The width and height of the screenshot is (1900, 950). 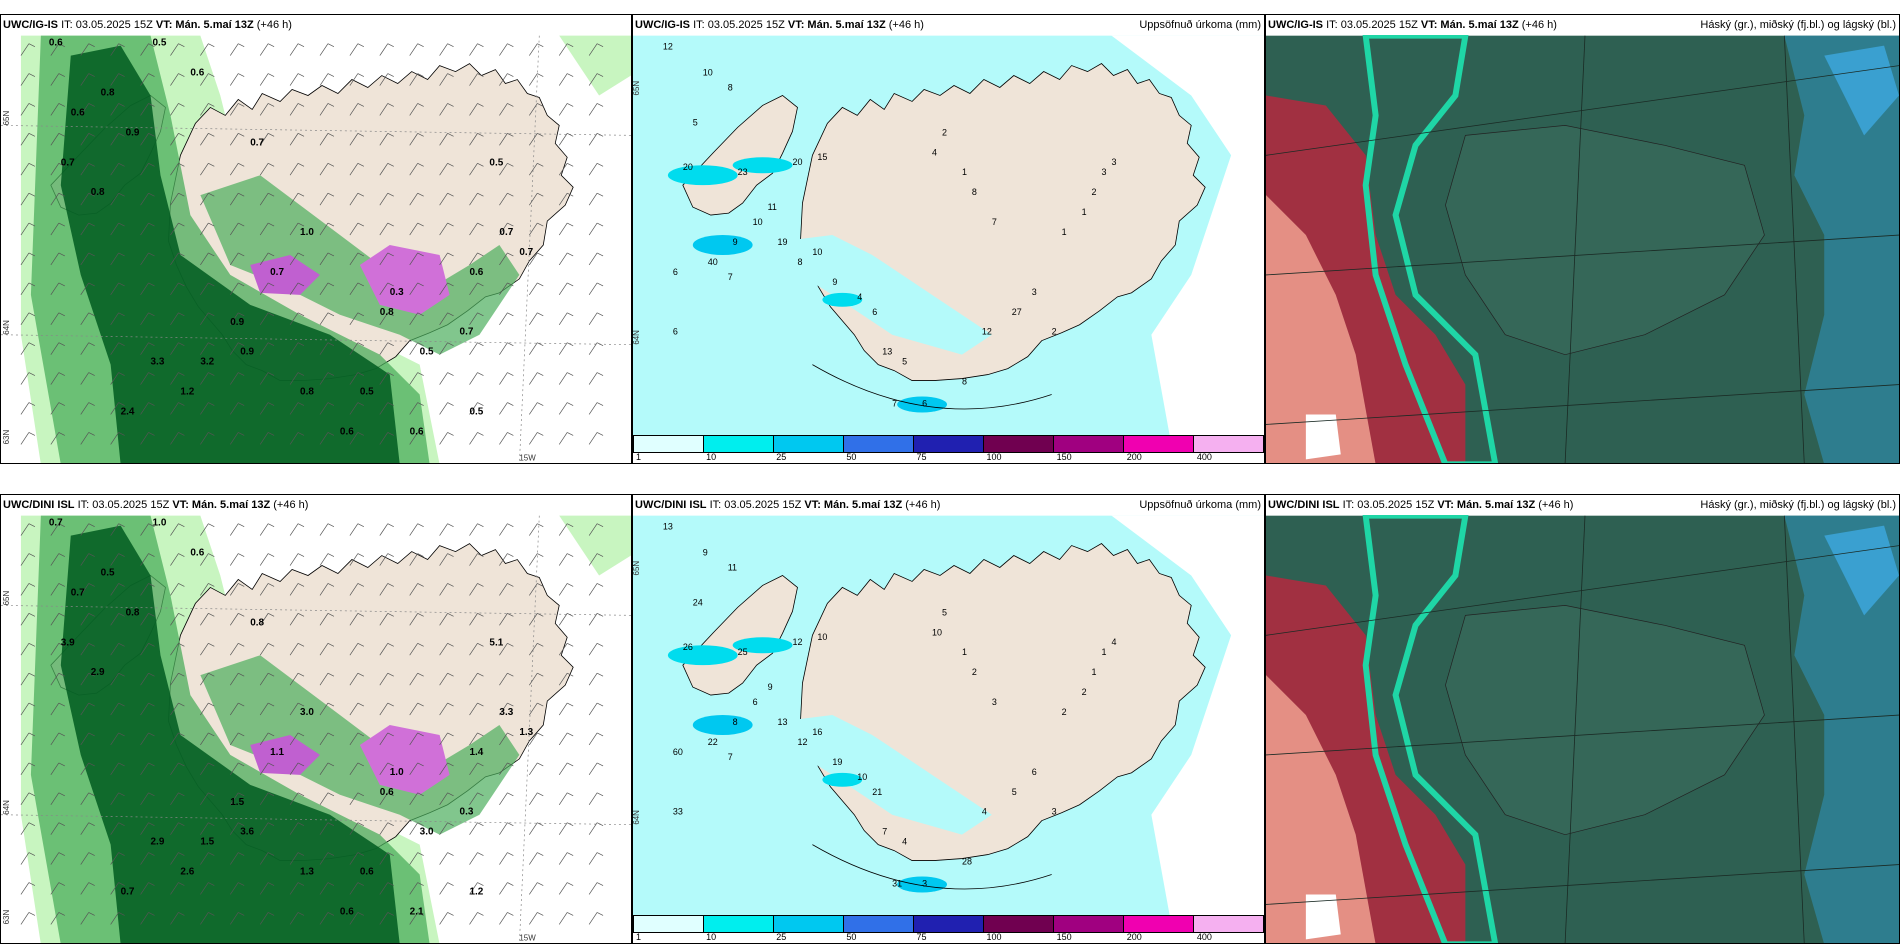 I want to click on colorbar-tick-label: 100, so click(x=994, y=457).